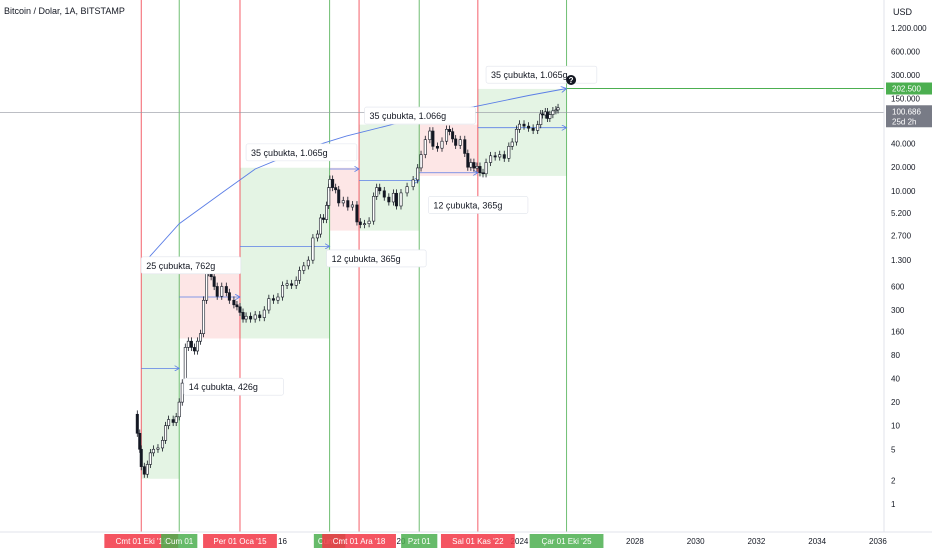  What do you see at coordinates (893, 480) in the screenshot?
I see `y-tick-label: 2` at bounding box center [893, 480].